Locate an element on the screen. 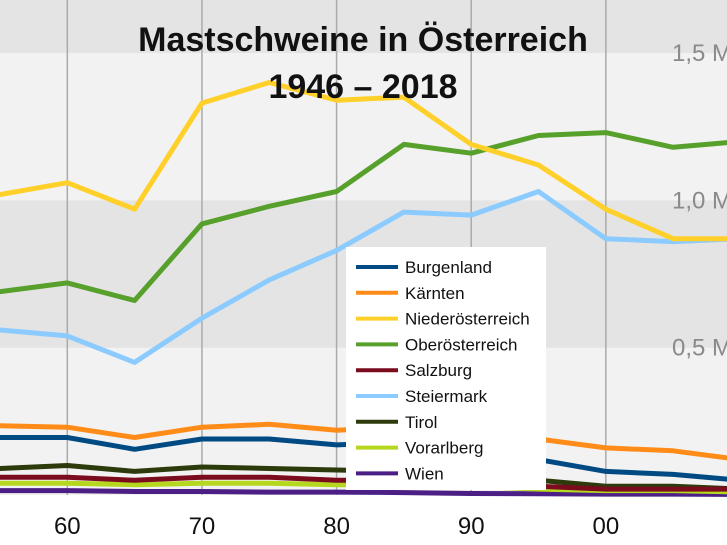 The height and width of the screenshot is (545, 727). x-axis-ticks: 607080900010 is located at coordinates (336, 526).